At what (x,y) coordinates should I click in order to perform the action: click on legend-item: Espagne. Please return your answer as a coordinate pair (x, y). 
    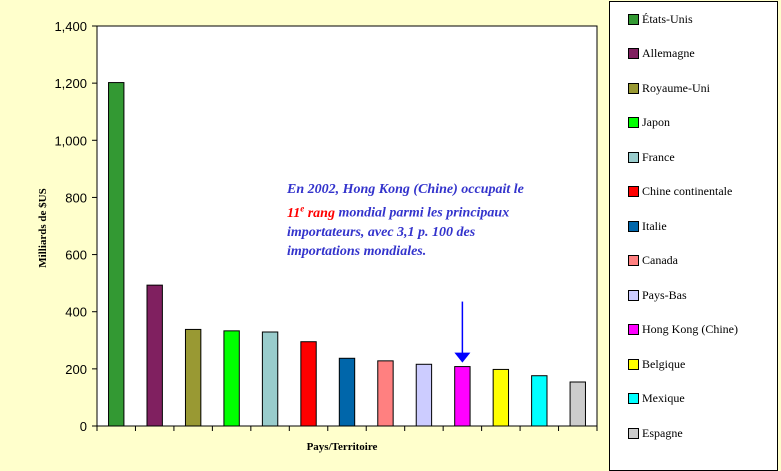
    Looking at the image, I should click on (655, 433).